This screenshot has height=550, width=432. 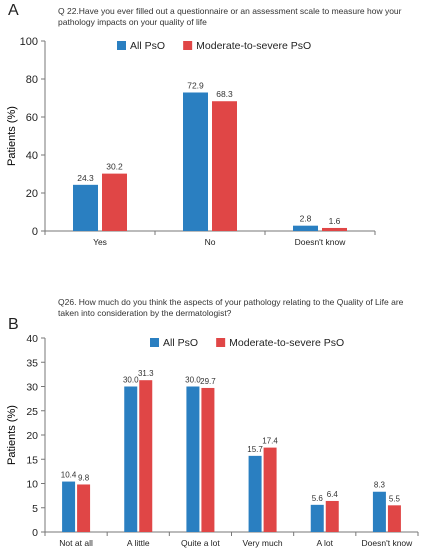 What do you see at coordinates (35, 533) in the screenshot?
I see `chart-b-y-tick-label: 0` at bounding box center [35, 533].